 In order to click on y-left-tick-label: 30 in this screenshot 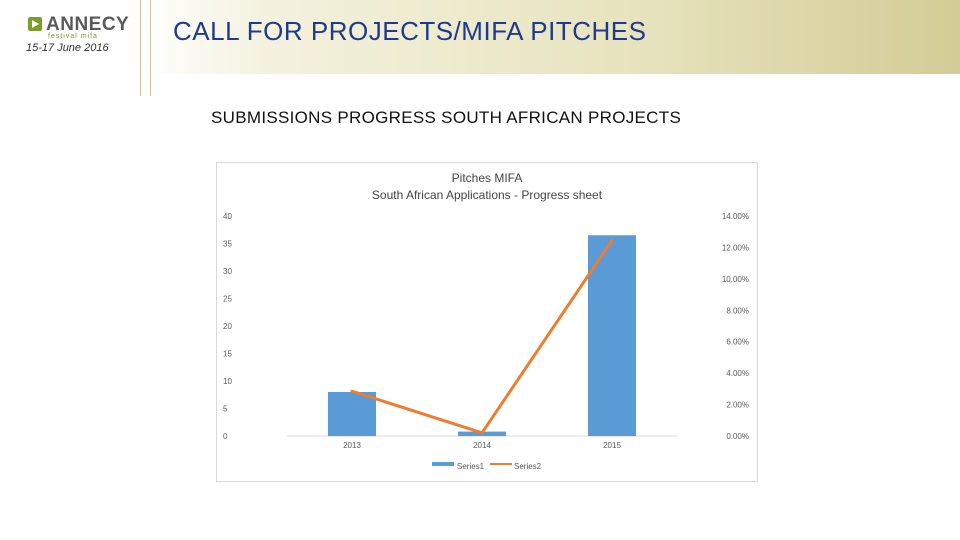, I will do `click(227, 271)`.